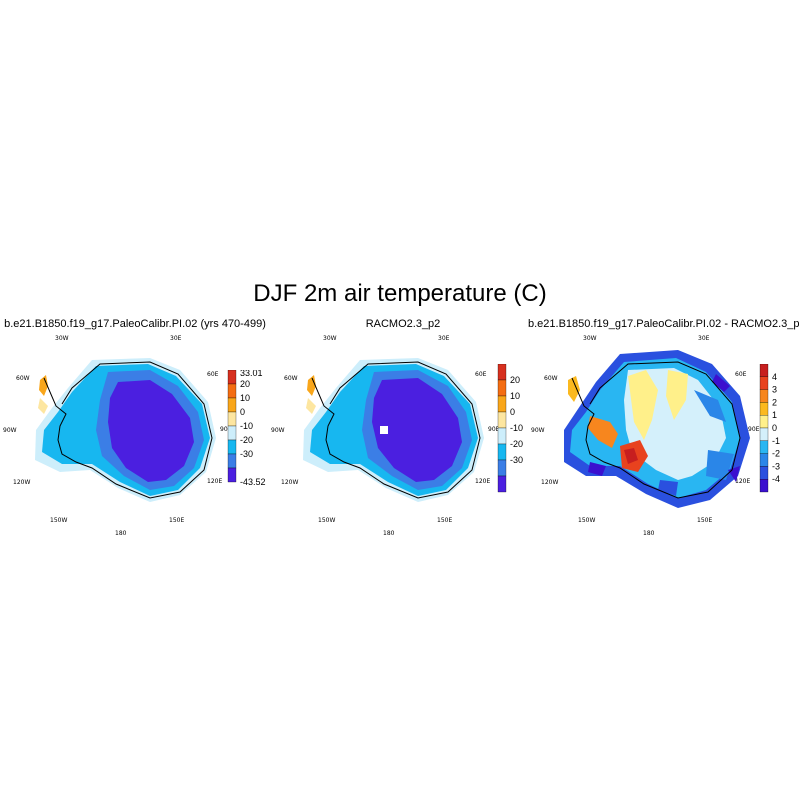 Image resolution: width=800 pixels, height=800 pixels. I want to click on figure-title: DJF 2m air temperature (C), so click(400, 293).